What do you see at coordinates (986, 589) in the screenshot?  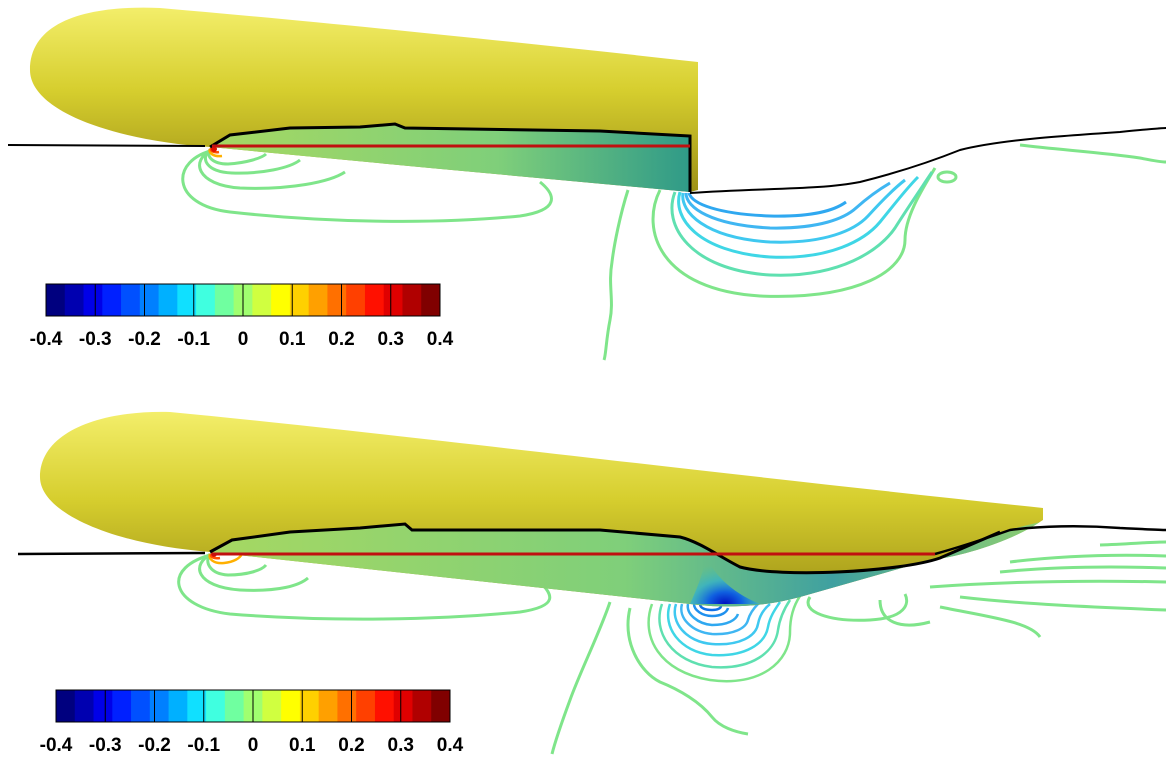 I see `bottom-contours-aft` at bounding box center [986, 589].